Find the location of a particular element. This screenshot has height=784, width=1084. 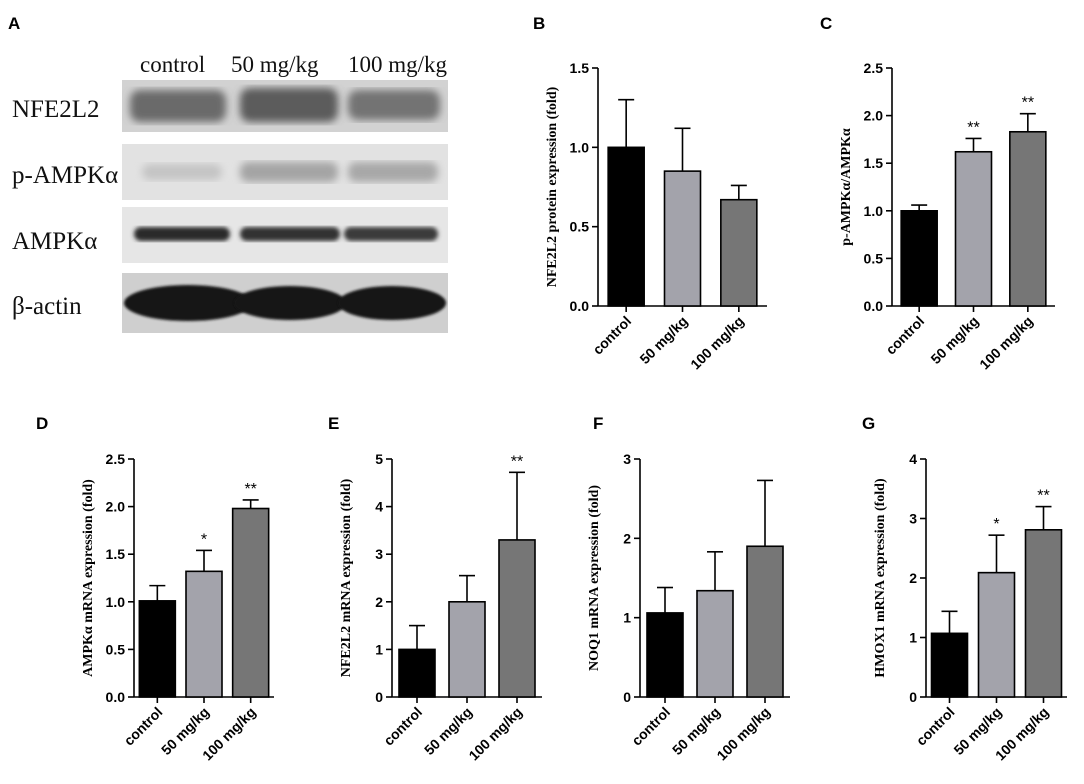

x-tick-label-control: control is located at coordinates (935, 726).